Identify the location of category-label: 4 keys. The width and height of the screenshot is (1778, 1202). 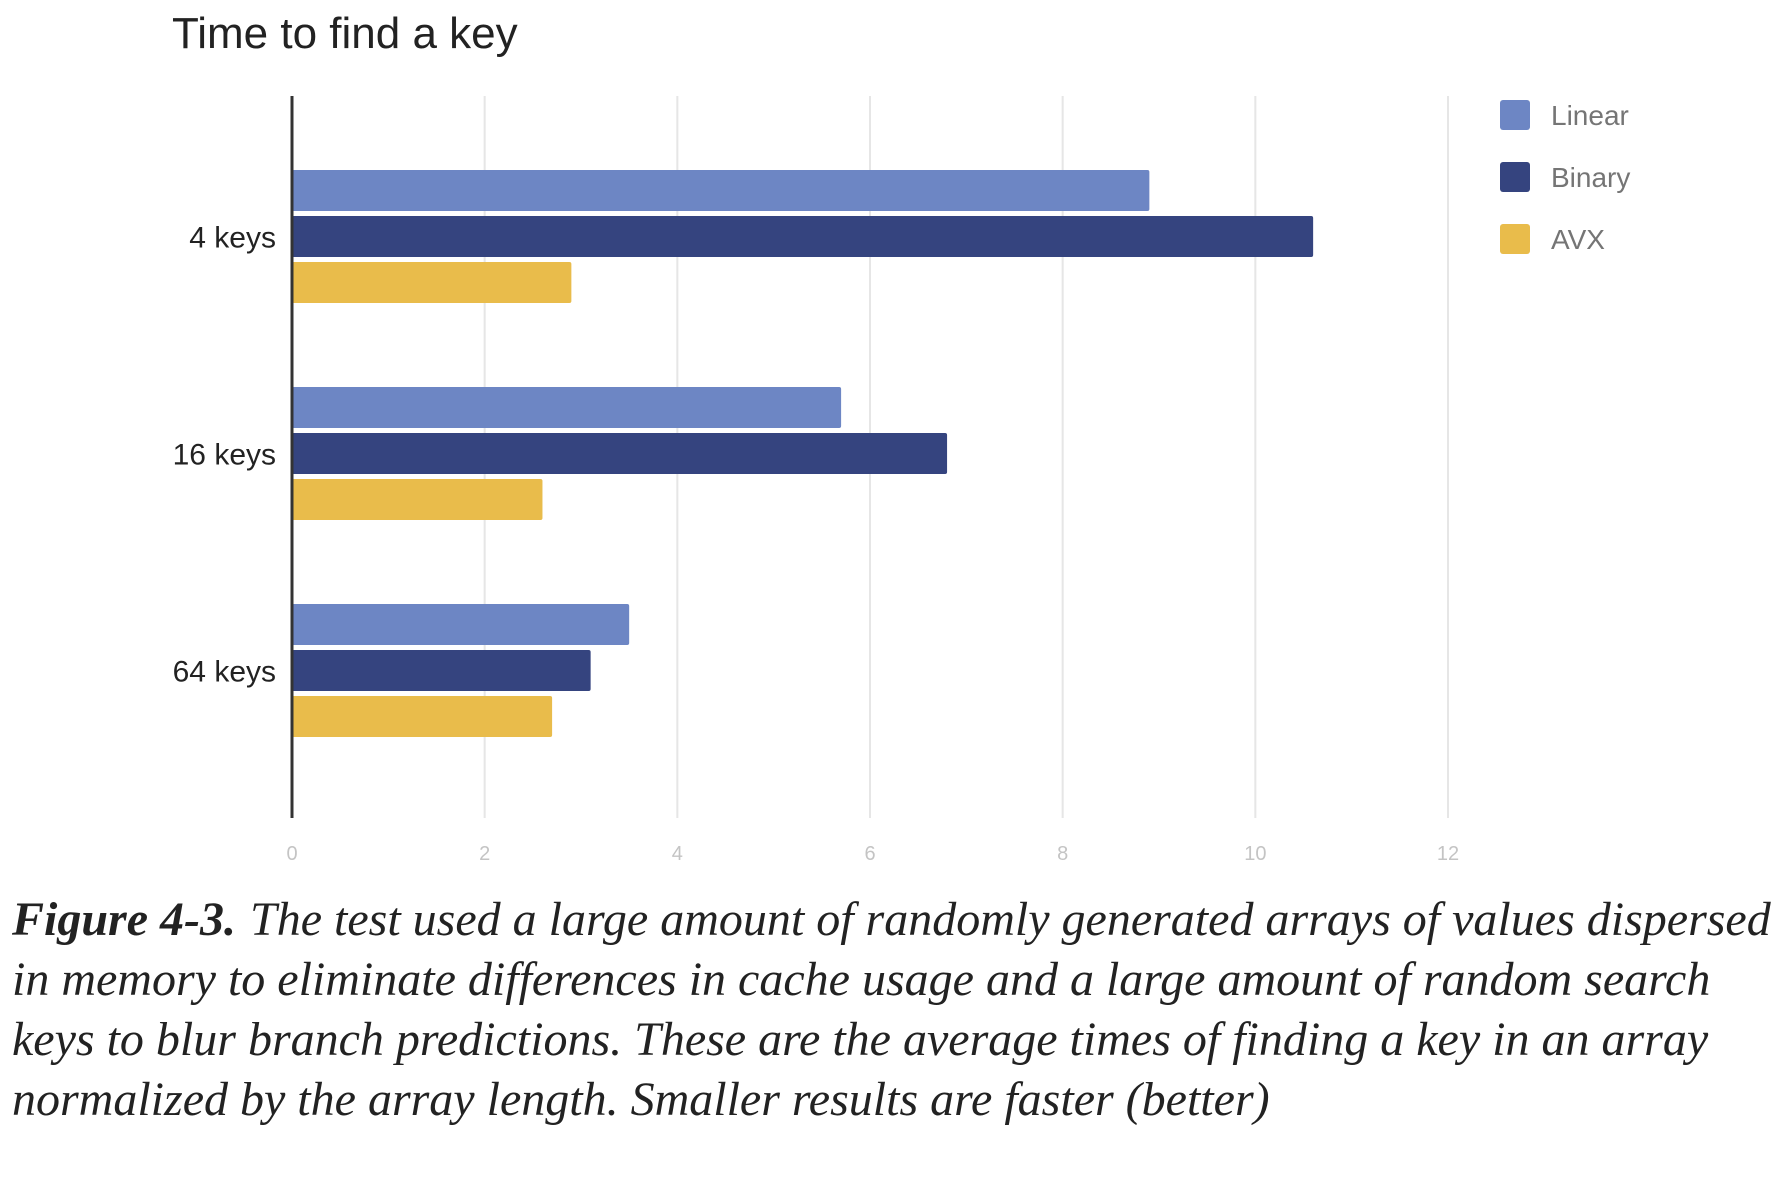
(232, 238).